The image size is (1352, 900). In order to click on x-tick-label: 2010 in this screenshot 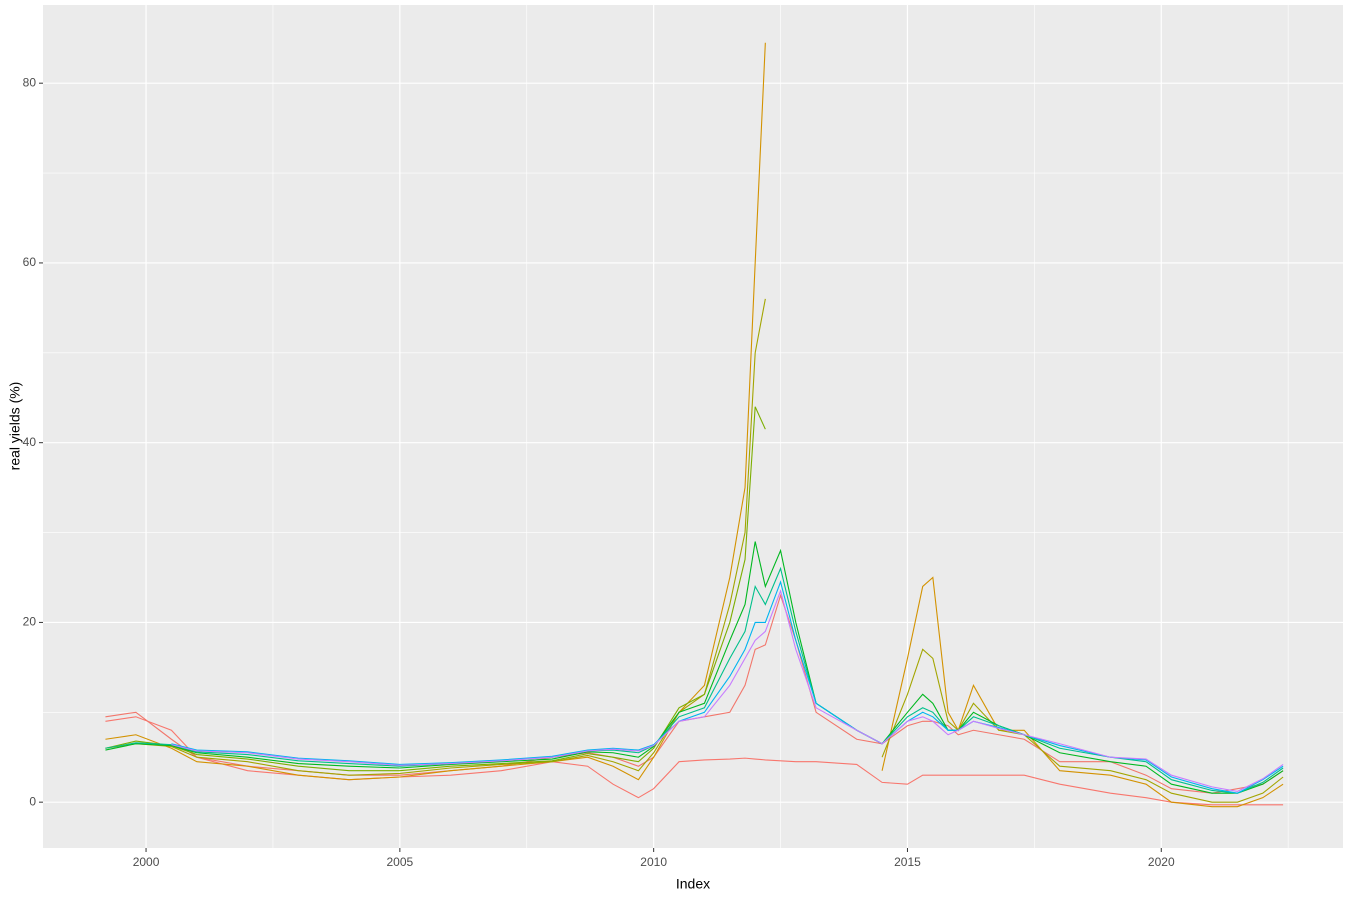, I will do `click(653, 862)`.